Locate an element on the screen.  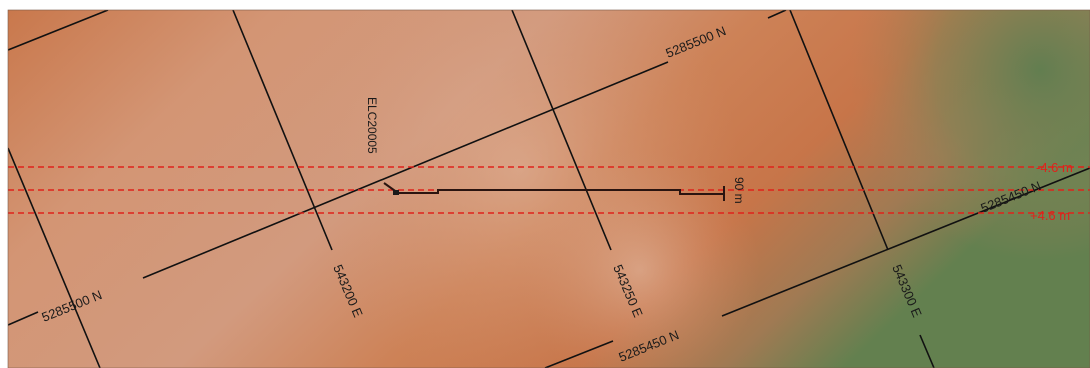
section-upper-label: -4.6 m is located at coordinates (1054, 167).